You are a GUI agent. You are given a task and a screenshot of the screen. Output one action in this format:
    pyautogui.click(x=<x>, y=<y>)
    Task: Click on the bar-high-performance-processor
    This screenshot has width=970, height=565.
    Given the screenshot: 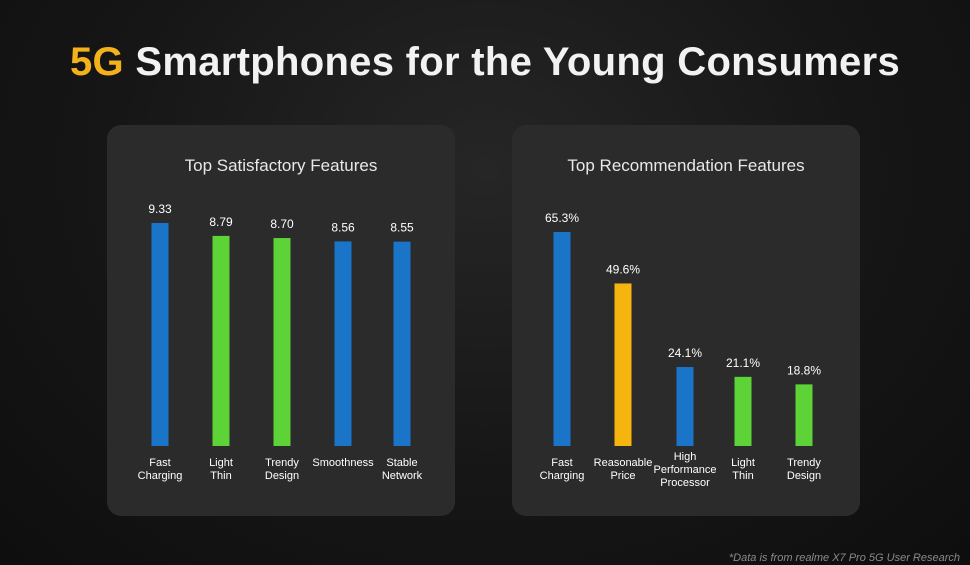 What is the action you would take?
    pyautogui.click(x=685, y=406)
    